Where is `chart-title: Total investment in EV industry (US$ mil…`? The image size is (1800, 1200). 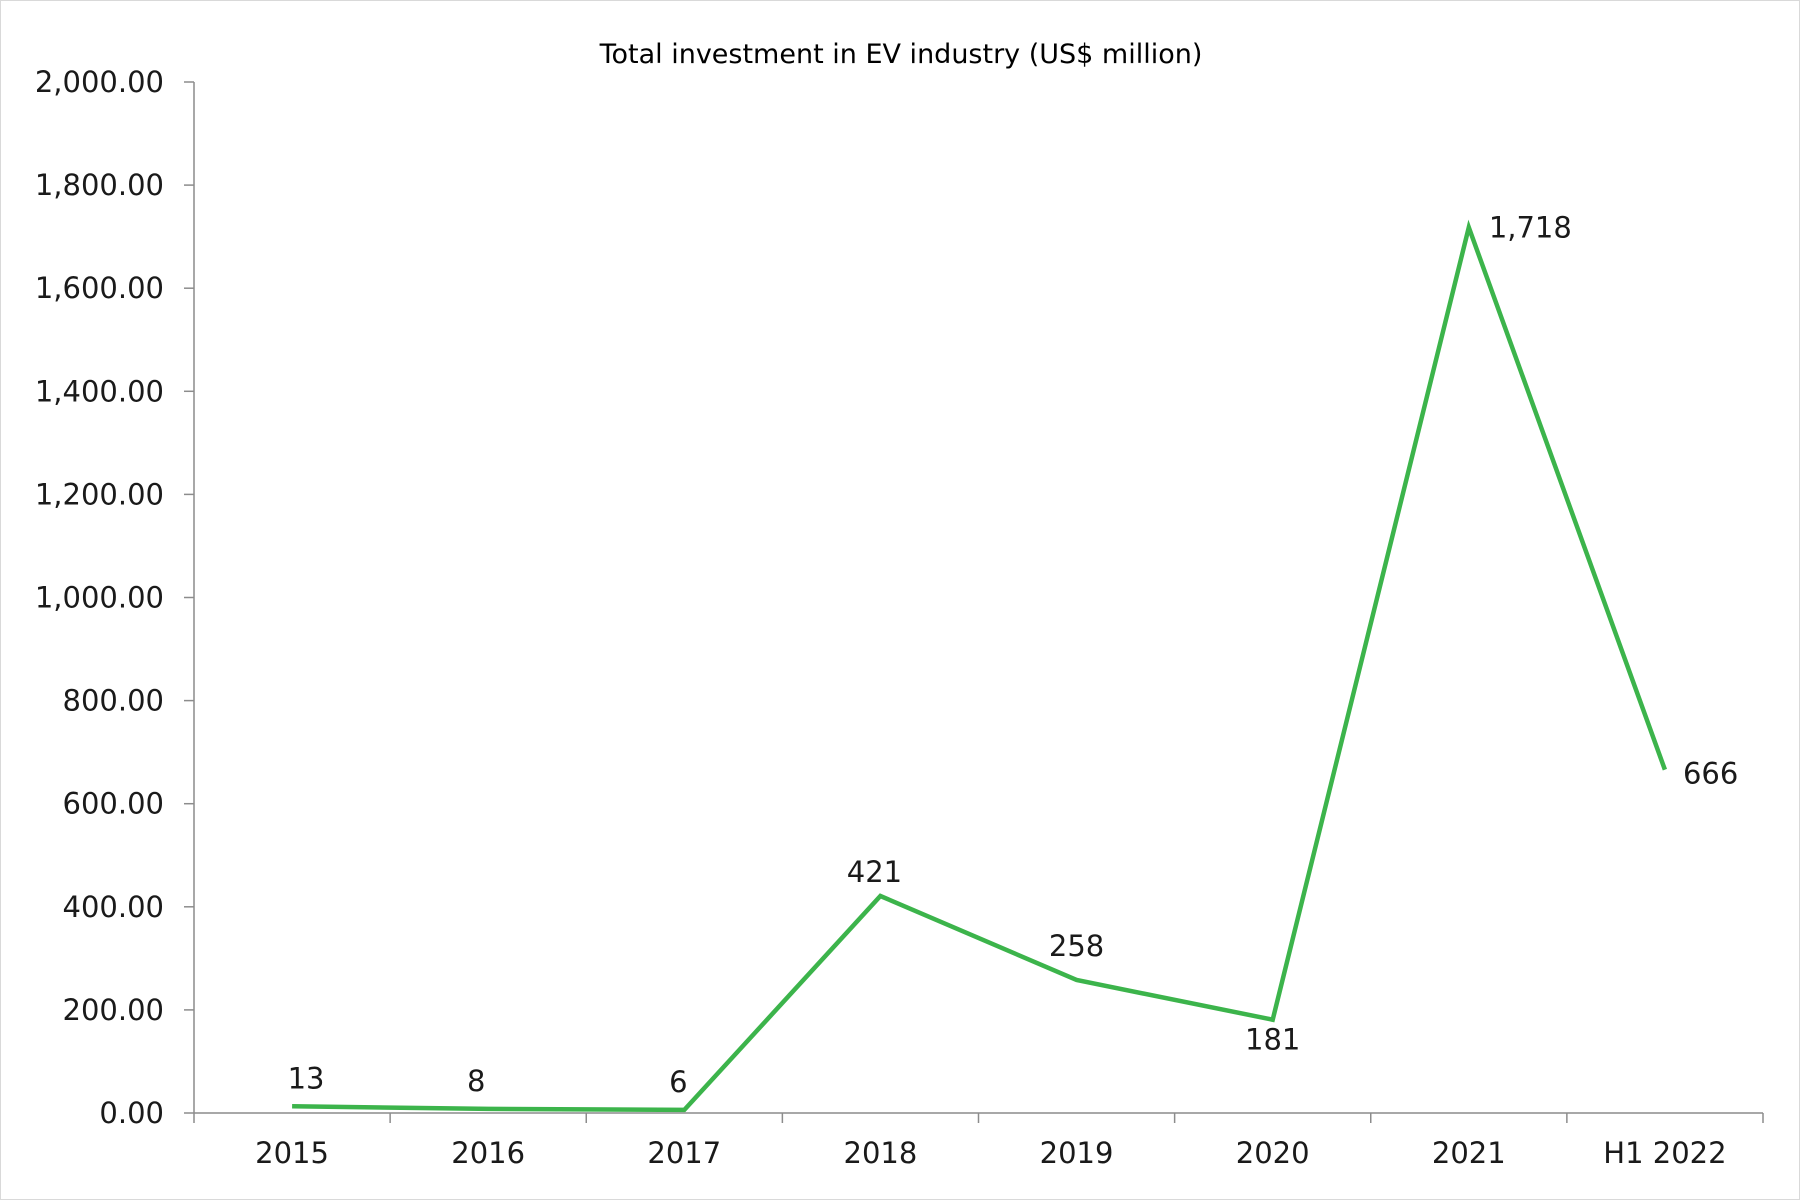
chart-title: Total investment in EV industry (US$ mil… is located at coordinates (901, 54).